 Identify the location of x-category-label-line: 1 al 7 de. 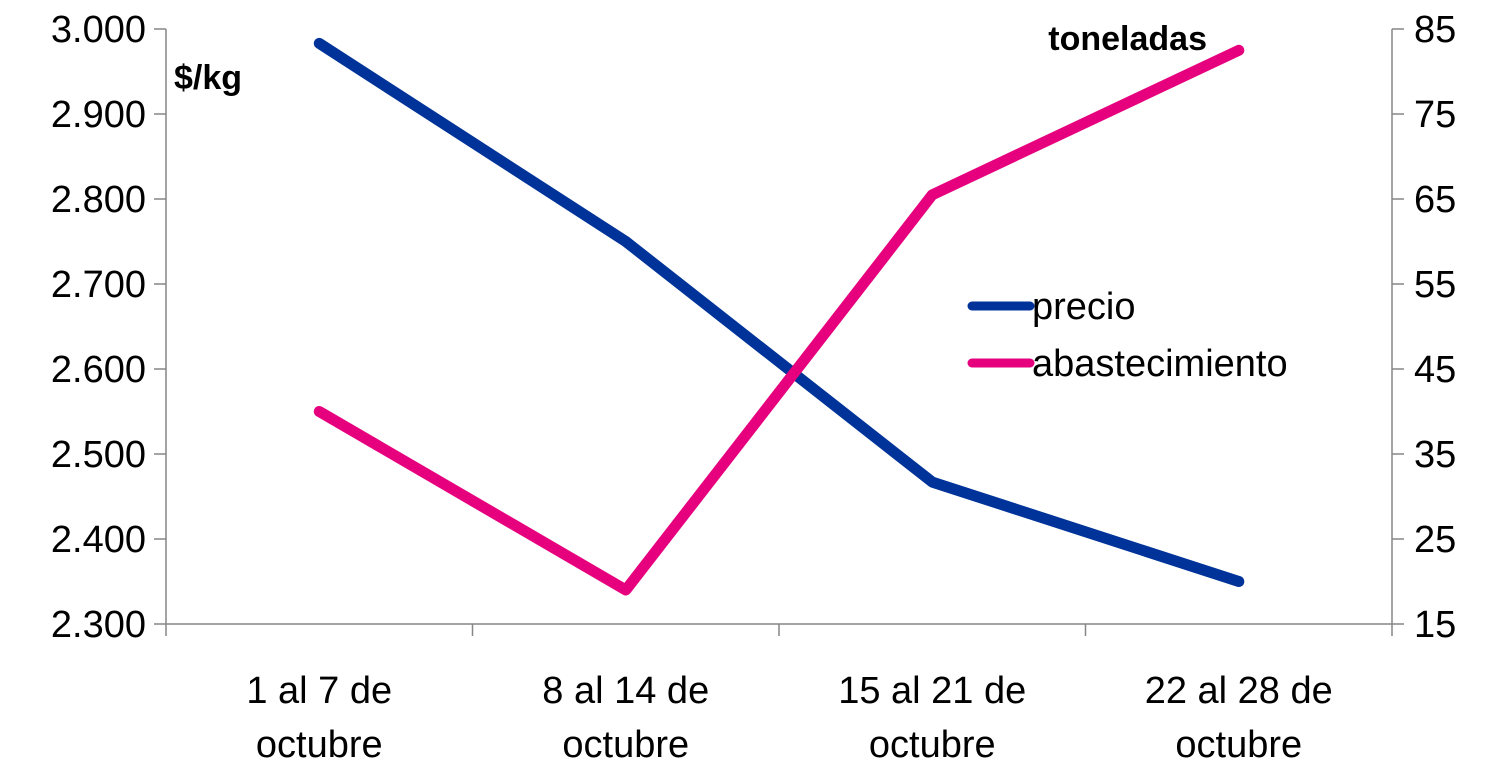
(319, 691).